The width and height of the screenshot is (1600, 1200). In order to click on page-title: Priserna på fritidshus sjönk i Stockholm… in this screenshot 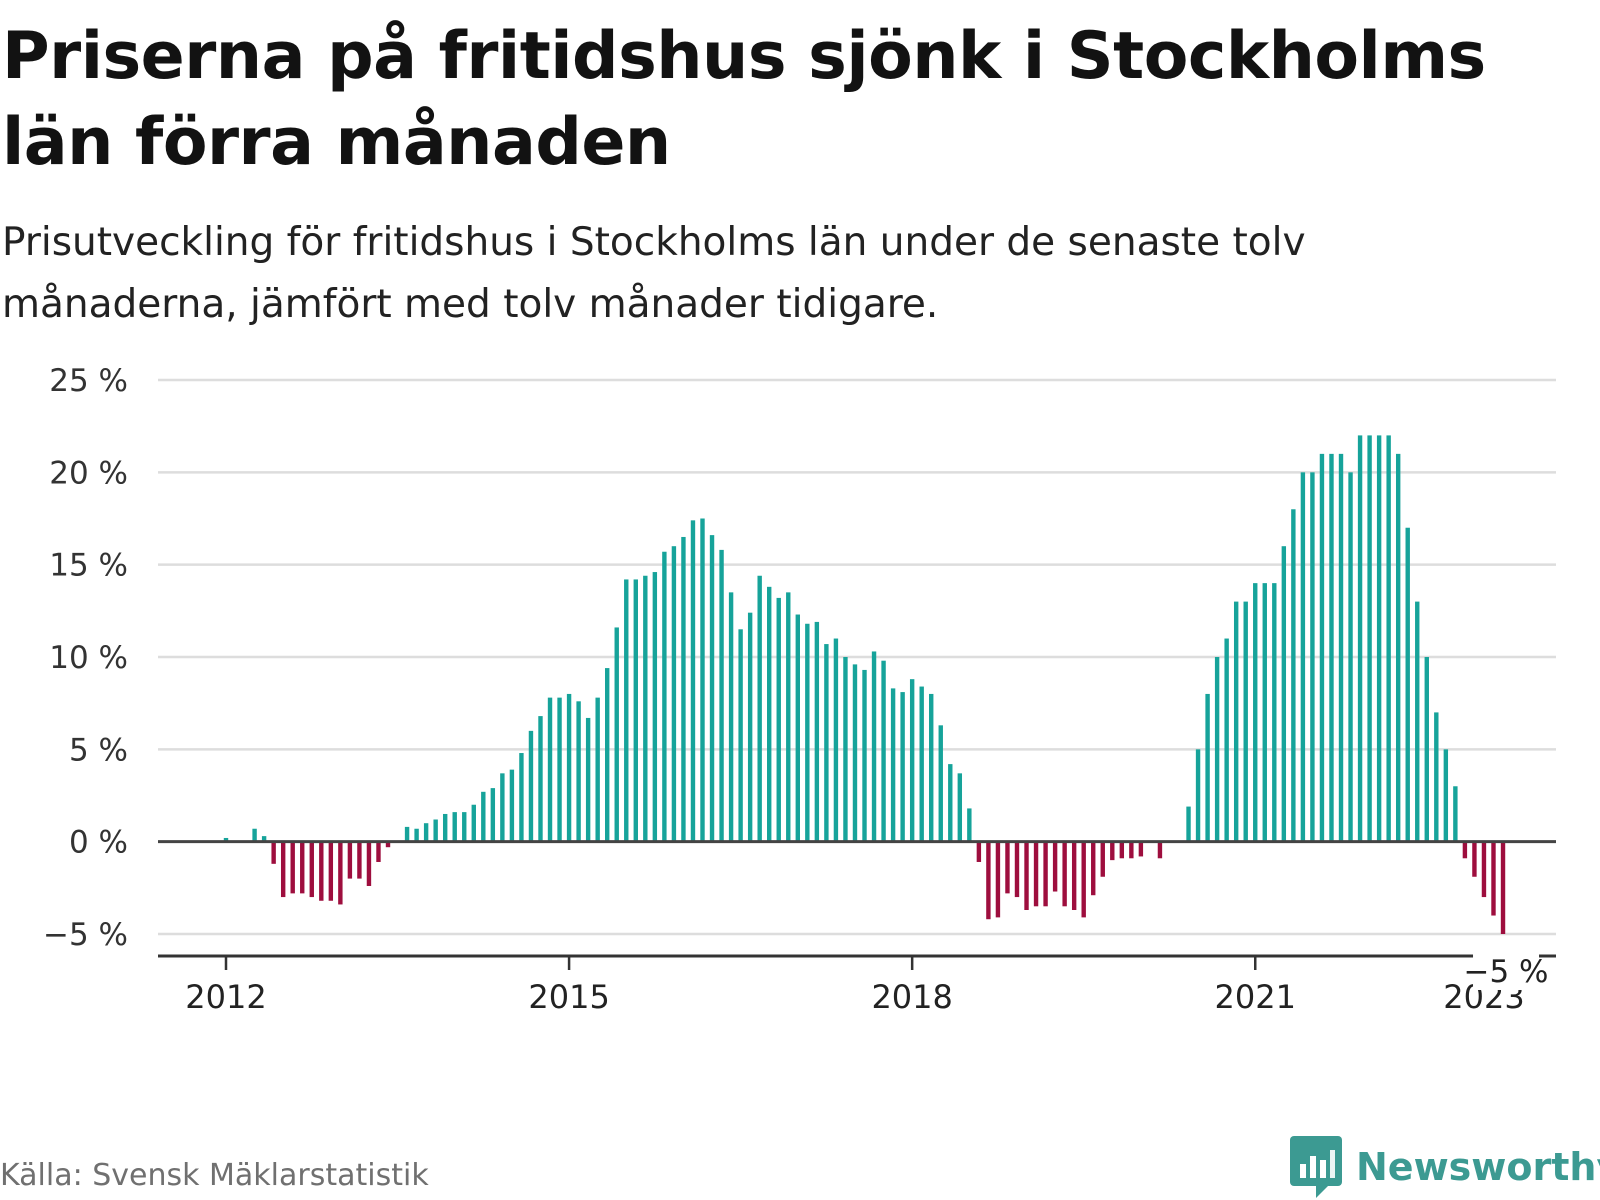, I will do `click(744, 99)`.